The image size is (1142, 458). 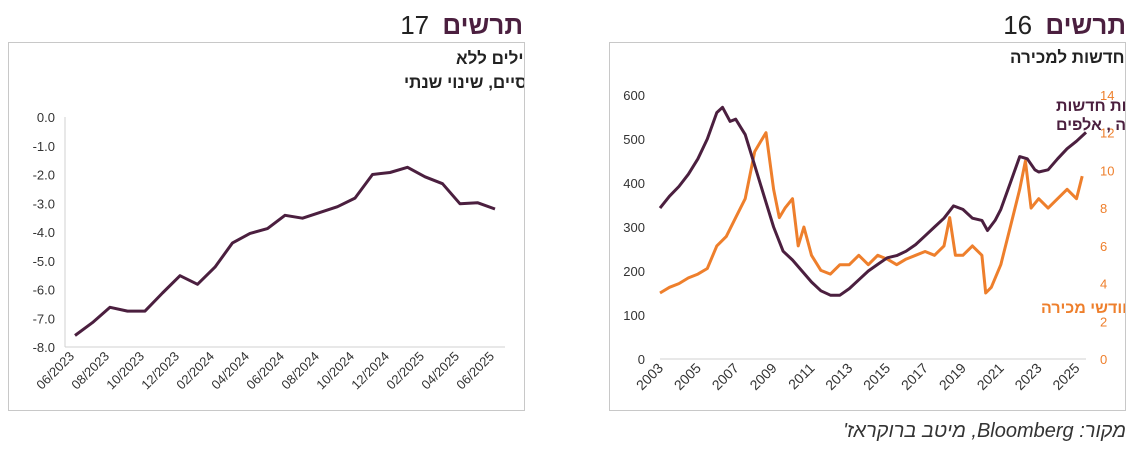 I want to click on right-x-tick-label: 2025, so click(x=1065, y=376).